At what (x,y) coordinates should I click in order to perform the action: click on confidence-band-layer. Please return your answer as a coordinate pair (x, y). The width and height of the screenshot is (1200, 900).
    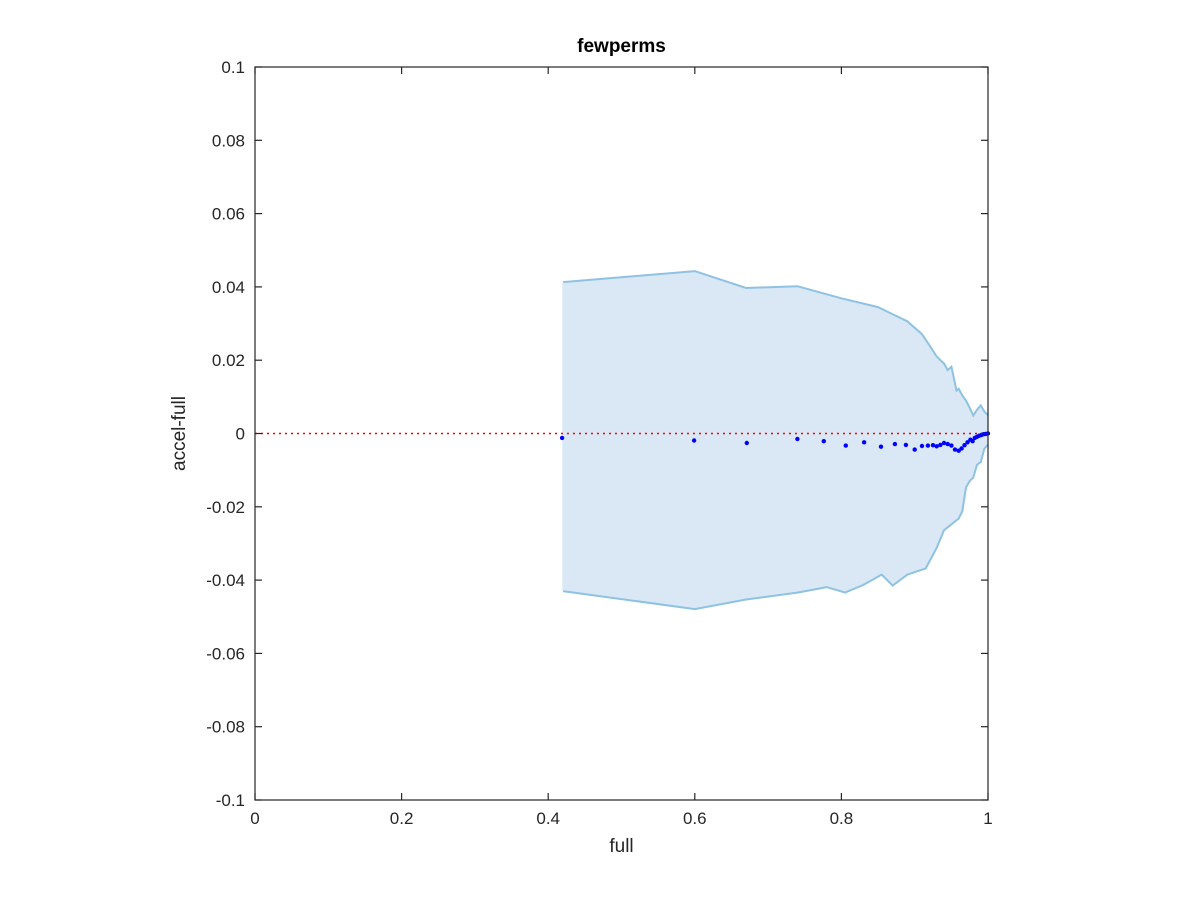
    Looking at the image, I should click on (775, 440).